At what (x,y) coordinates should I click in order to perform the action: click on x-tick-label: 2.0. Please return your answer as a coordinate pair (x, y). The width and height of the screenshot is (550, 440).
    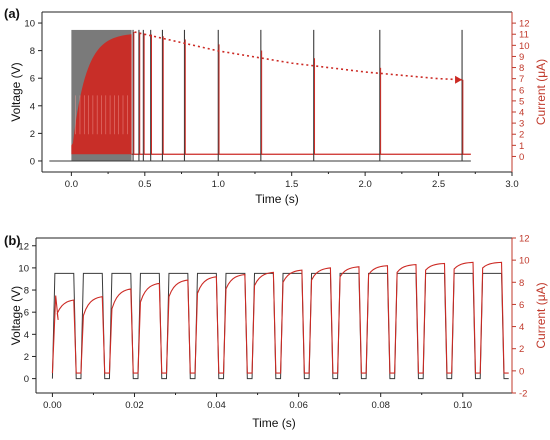
    Looking at the image, I should click on (365, 184).